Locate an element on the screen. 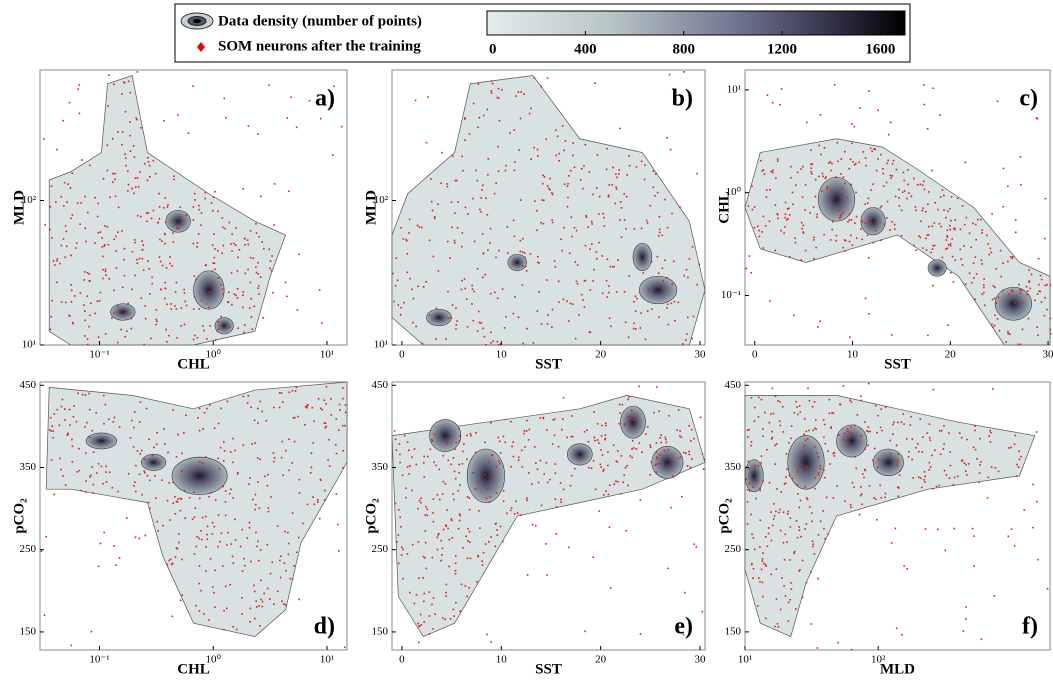 Image resolution: width=1053 pixels, height=684 pixels. density-core is located at coordinates (579, 454).